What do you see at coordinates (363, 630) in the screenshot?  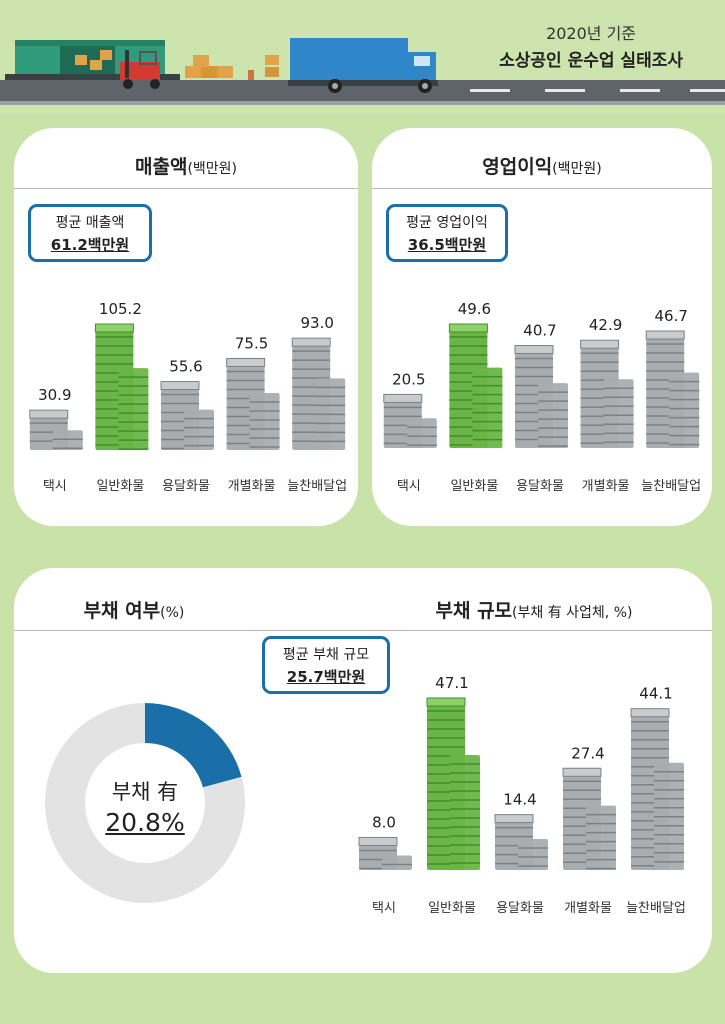 I see `debt-divider` at bounding box center [363, 630].